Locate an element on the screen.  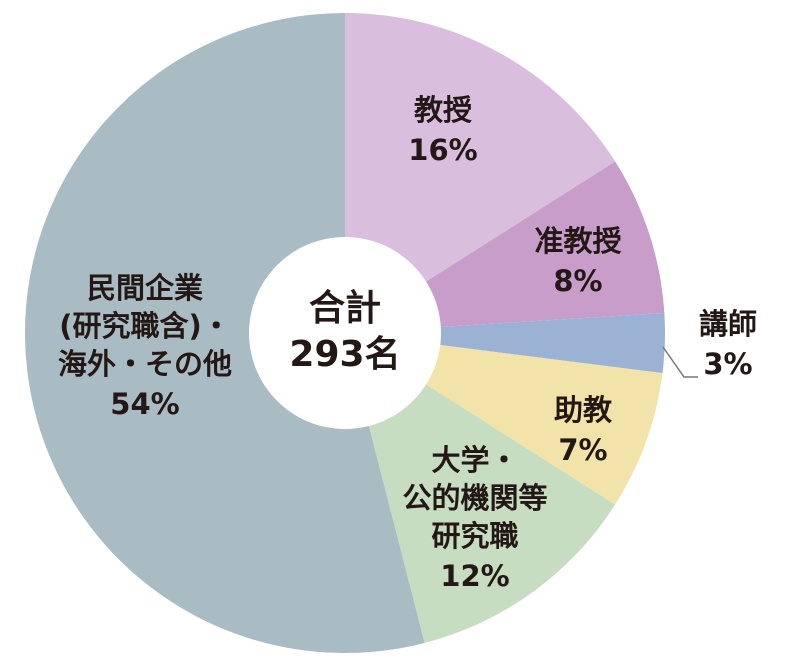
slice-label: 海外・その他 is located at coordinates (145, 364).